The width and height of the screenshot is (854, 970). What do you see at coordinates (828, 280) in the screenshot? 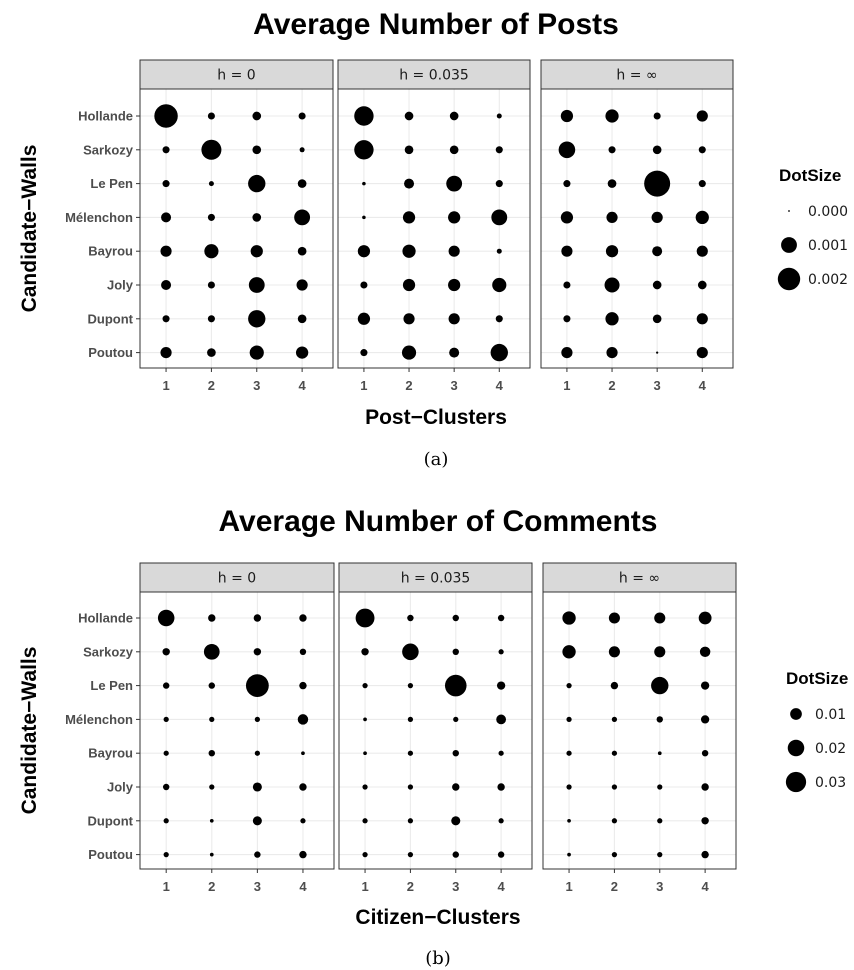
I see `legend-entry-label: 0.002` at bounding box center [828, 280].